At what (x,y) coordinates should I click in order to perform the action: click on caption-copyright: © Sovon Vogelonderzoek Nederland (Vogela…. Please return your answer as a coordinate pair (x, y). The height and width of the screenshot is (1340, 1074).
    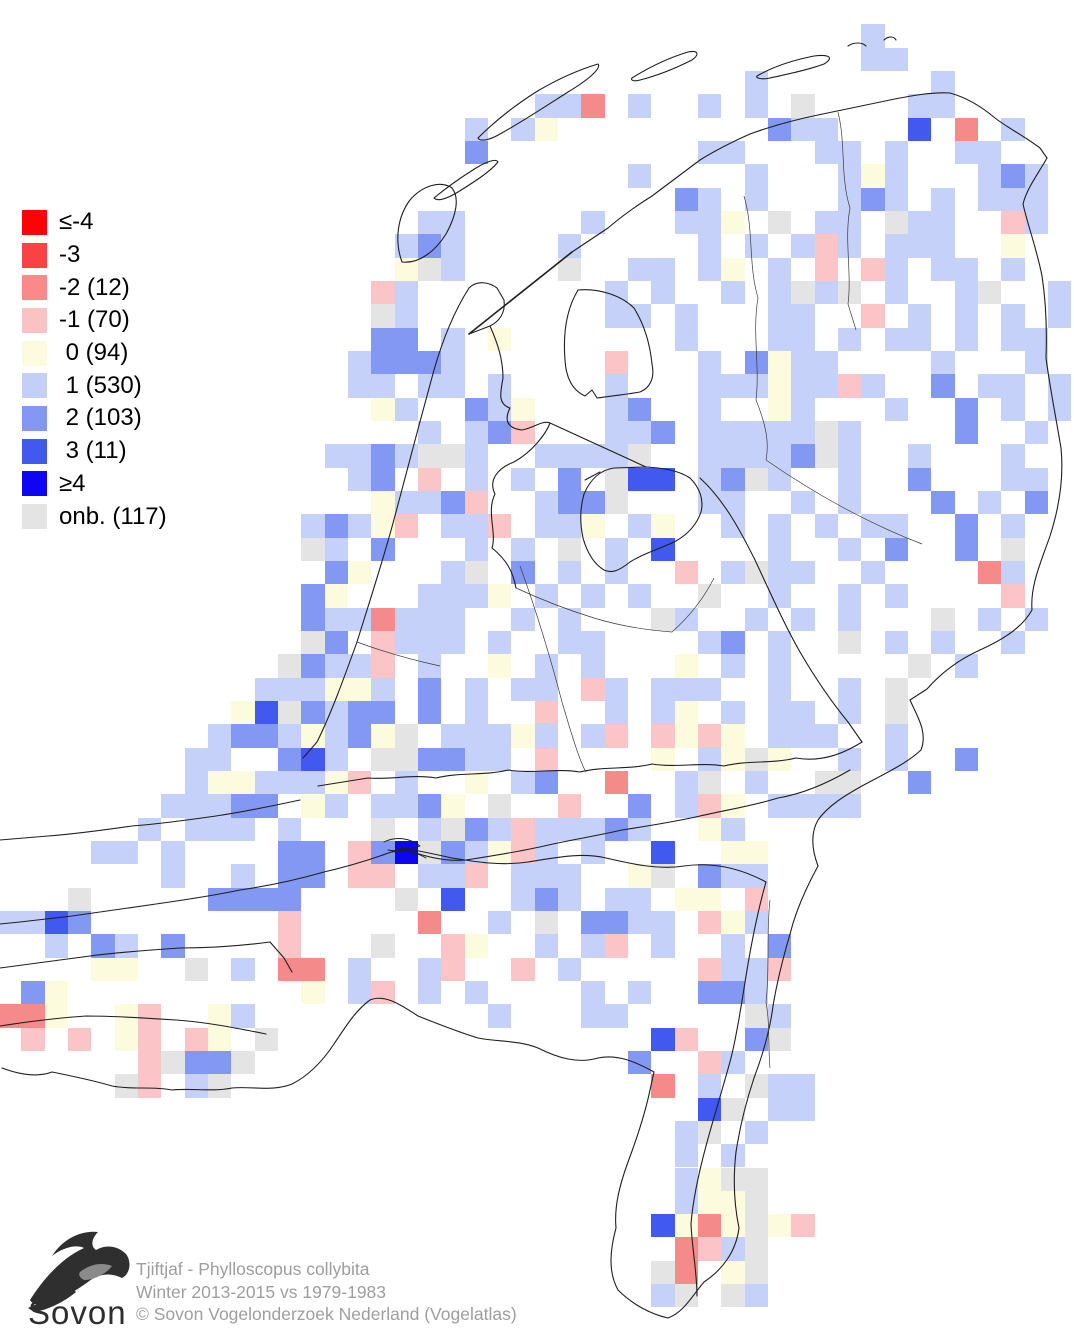
    Looking at the image, I should click on (326, 1314).